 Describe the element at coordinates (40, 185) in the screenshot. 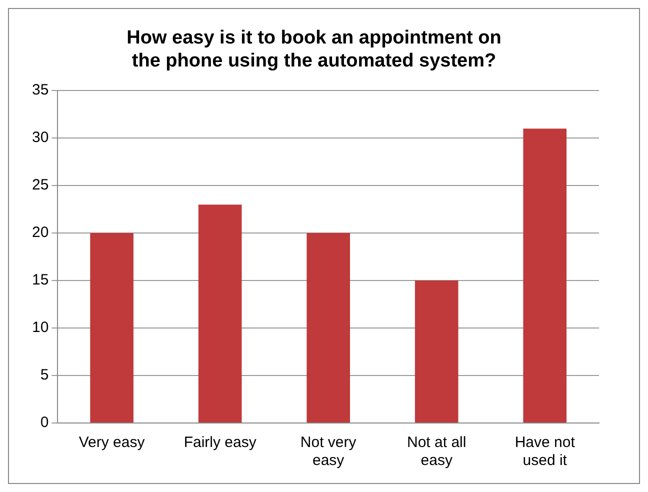

I see `y-tick-label: 25` at that location.